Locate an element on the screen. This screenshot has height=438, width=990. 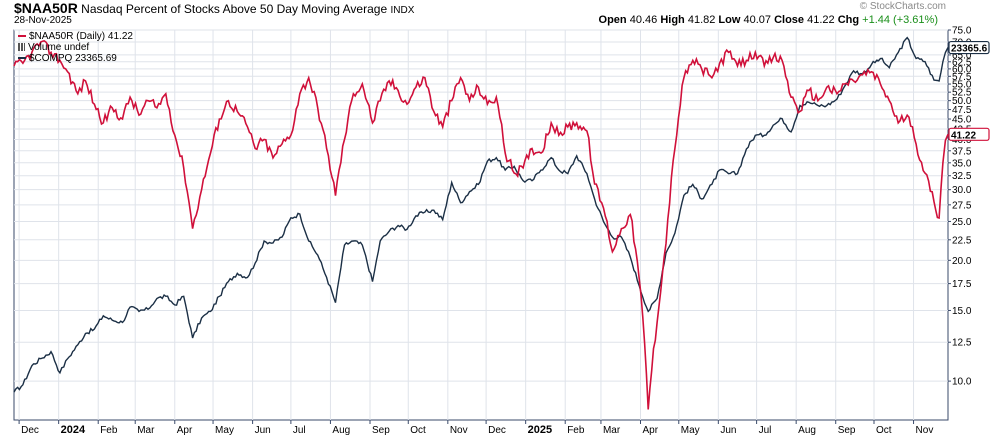
y-tick-label: 12.5 is located at coordinates (962, 343).